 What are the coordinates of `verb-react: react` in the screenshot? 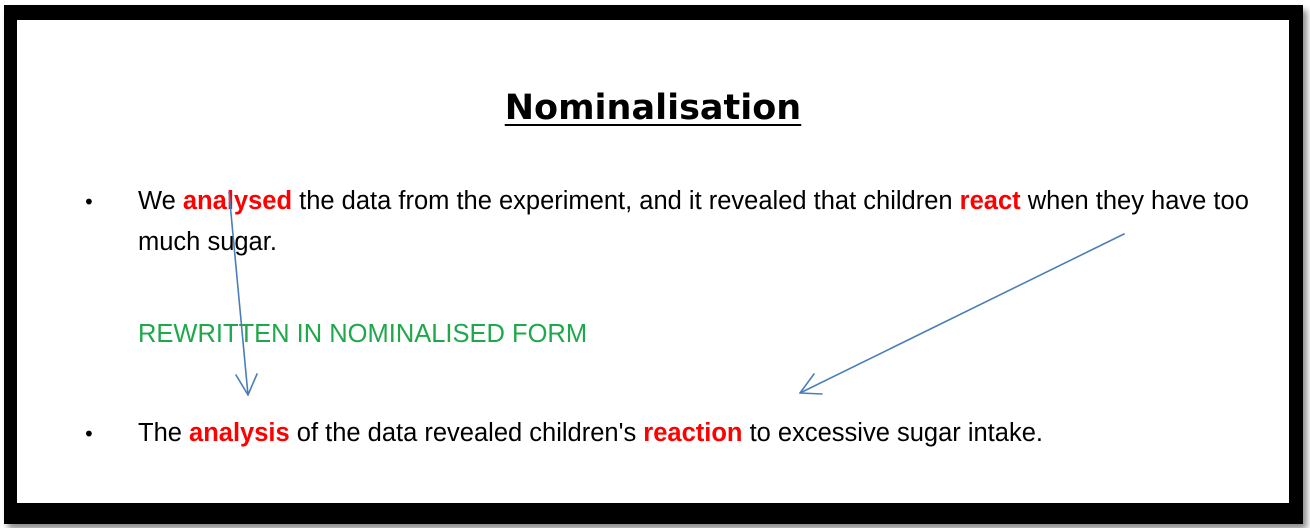 It's located at (990, 201).